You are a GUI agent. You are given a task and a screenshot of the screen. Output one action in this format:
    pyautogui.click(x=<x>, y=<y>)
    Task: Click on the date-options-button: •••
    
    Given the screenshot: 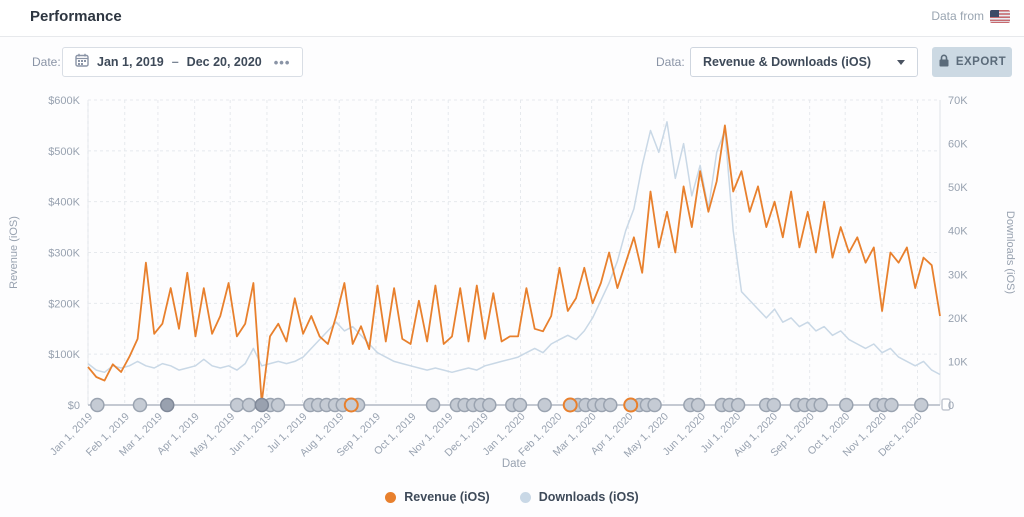 What is the action you would take?
    pyautogui.click(x=282, y=62)
    